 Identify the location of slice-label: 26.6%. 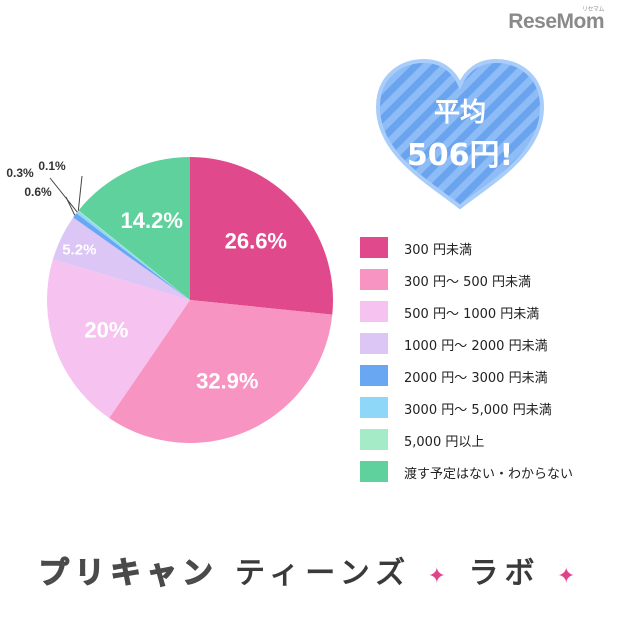
(256, 241).